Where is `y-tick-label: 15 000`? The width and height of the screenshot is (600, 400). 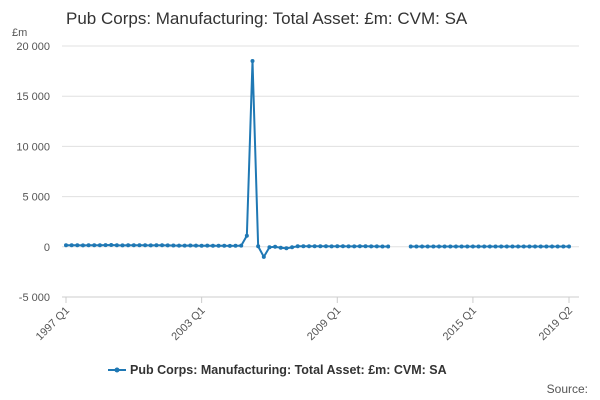 y-tick-label: 15 000 is located at coordinates (33, 97).